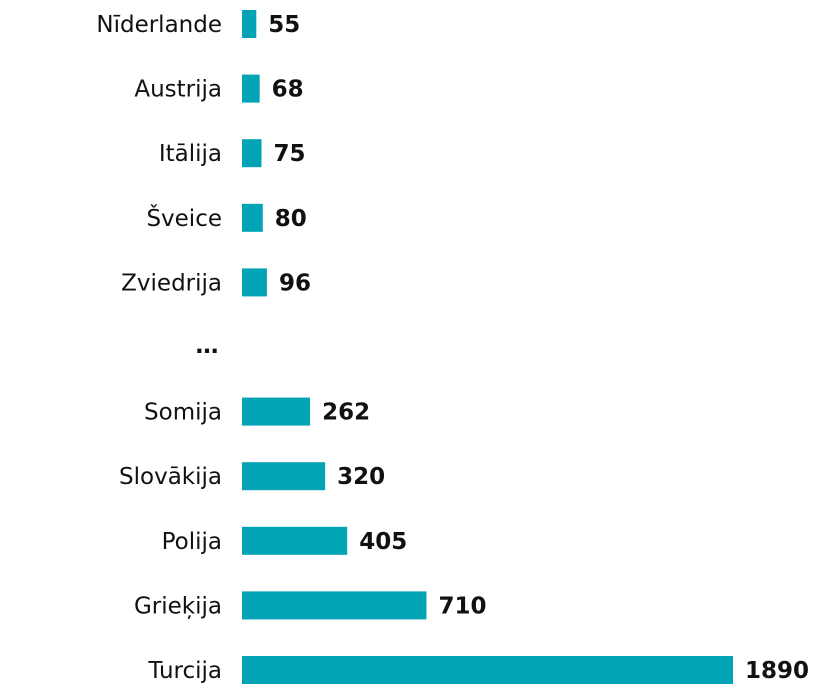 This screenshot has width=820, height=694. Describe the element at coordinates (159, 25) in the screenshot. I see `category-label-0: Nīderlande` at that location.